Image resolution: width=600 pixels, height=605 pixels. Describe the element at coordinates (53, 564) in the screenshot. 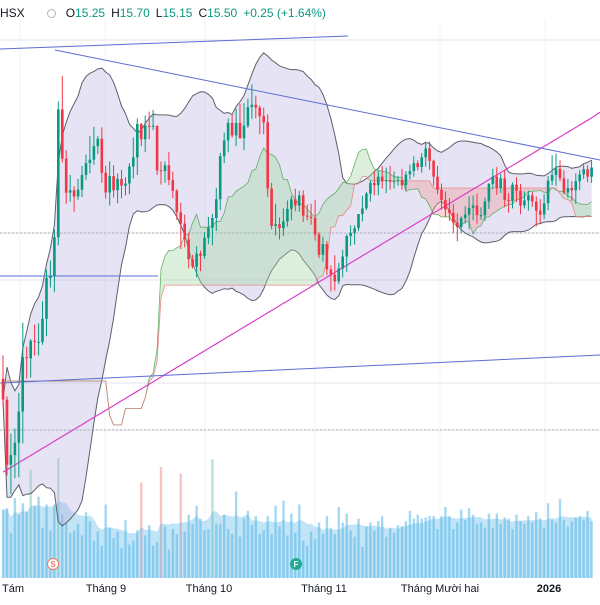

I see `split-event-icon: S` at that location.